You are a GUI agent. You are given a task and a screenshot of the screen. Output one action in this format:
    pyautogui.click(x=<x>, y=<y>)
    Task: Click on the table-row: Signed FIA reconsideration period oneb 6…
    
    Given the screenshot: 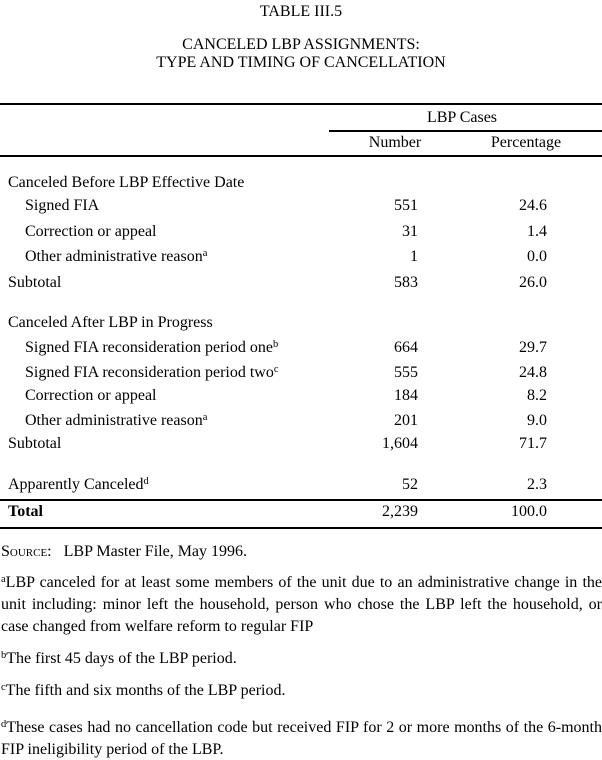 What is the action you would take?
    pyautogui.click(x=301, y=348)
    